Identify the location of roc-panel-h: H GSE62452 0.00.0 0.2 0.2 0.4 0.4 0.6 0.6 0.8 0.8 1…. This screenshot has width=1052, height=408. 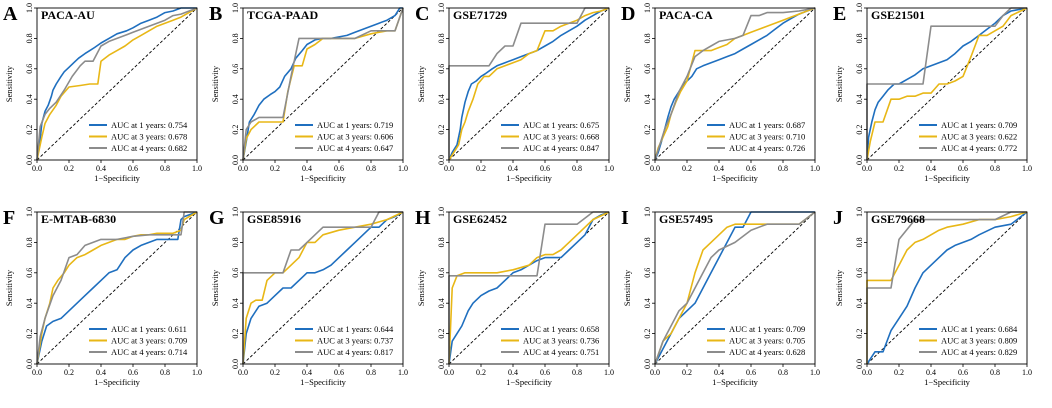
(514, 297).